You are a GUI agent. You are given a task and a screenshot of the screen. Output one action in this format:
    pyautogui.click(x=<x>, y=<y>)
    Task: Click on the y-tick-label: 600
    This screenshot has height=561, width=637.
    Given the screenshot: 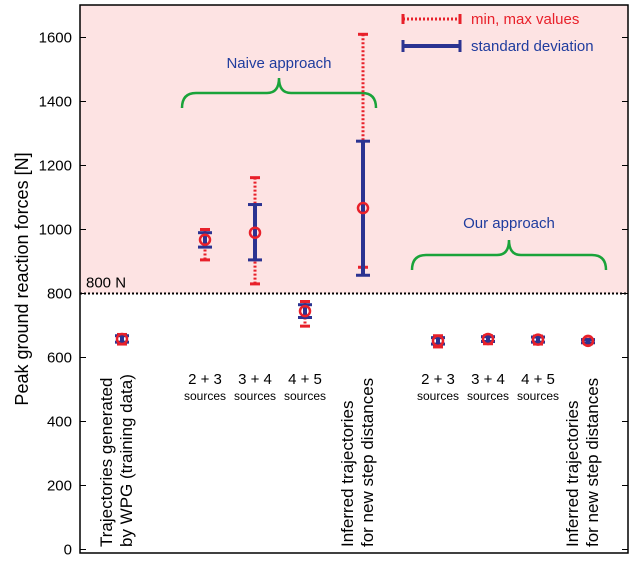 What is the action you would take?
    pyautogui.click(x=59, y=358)
    